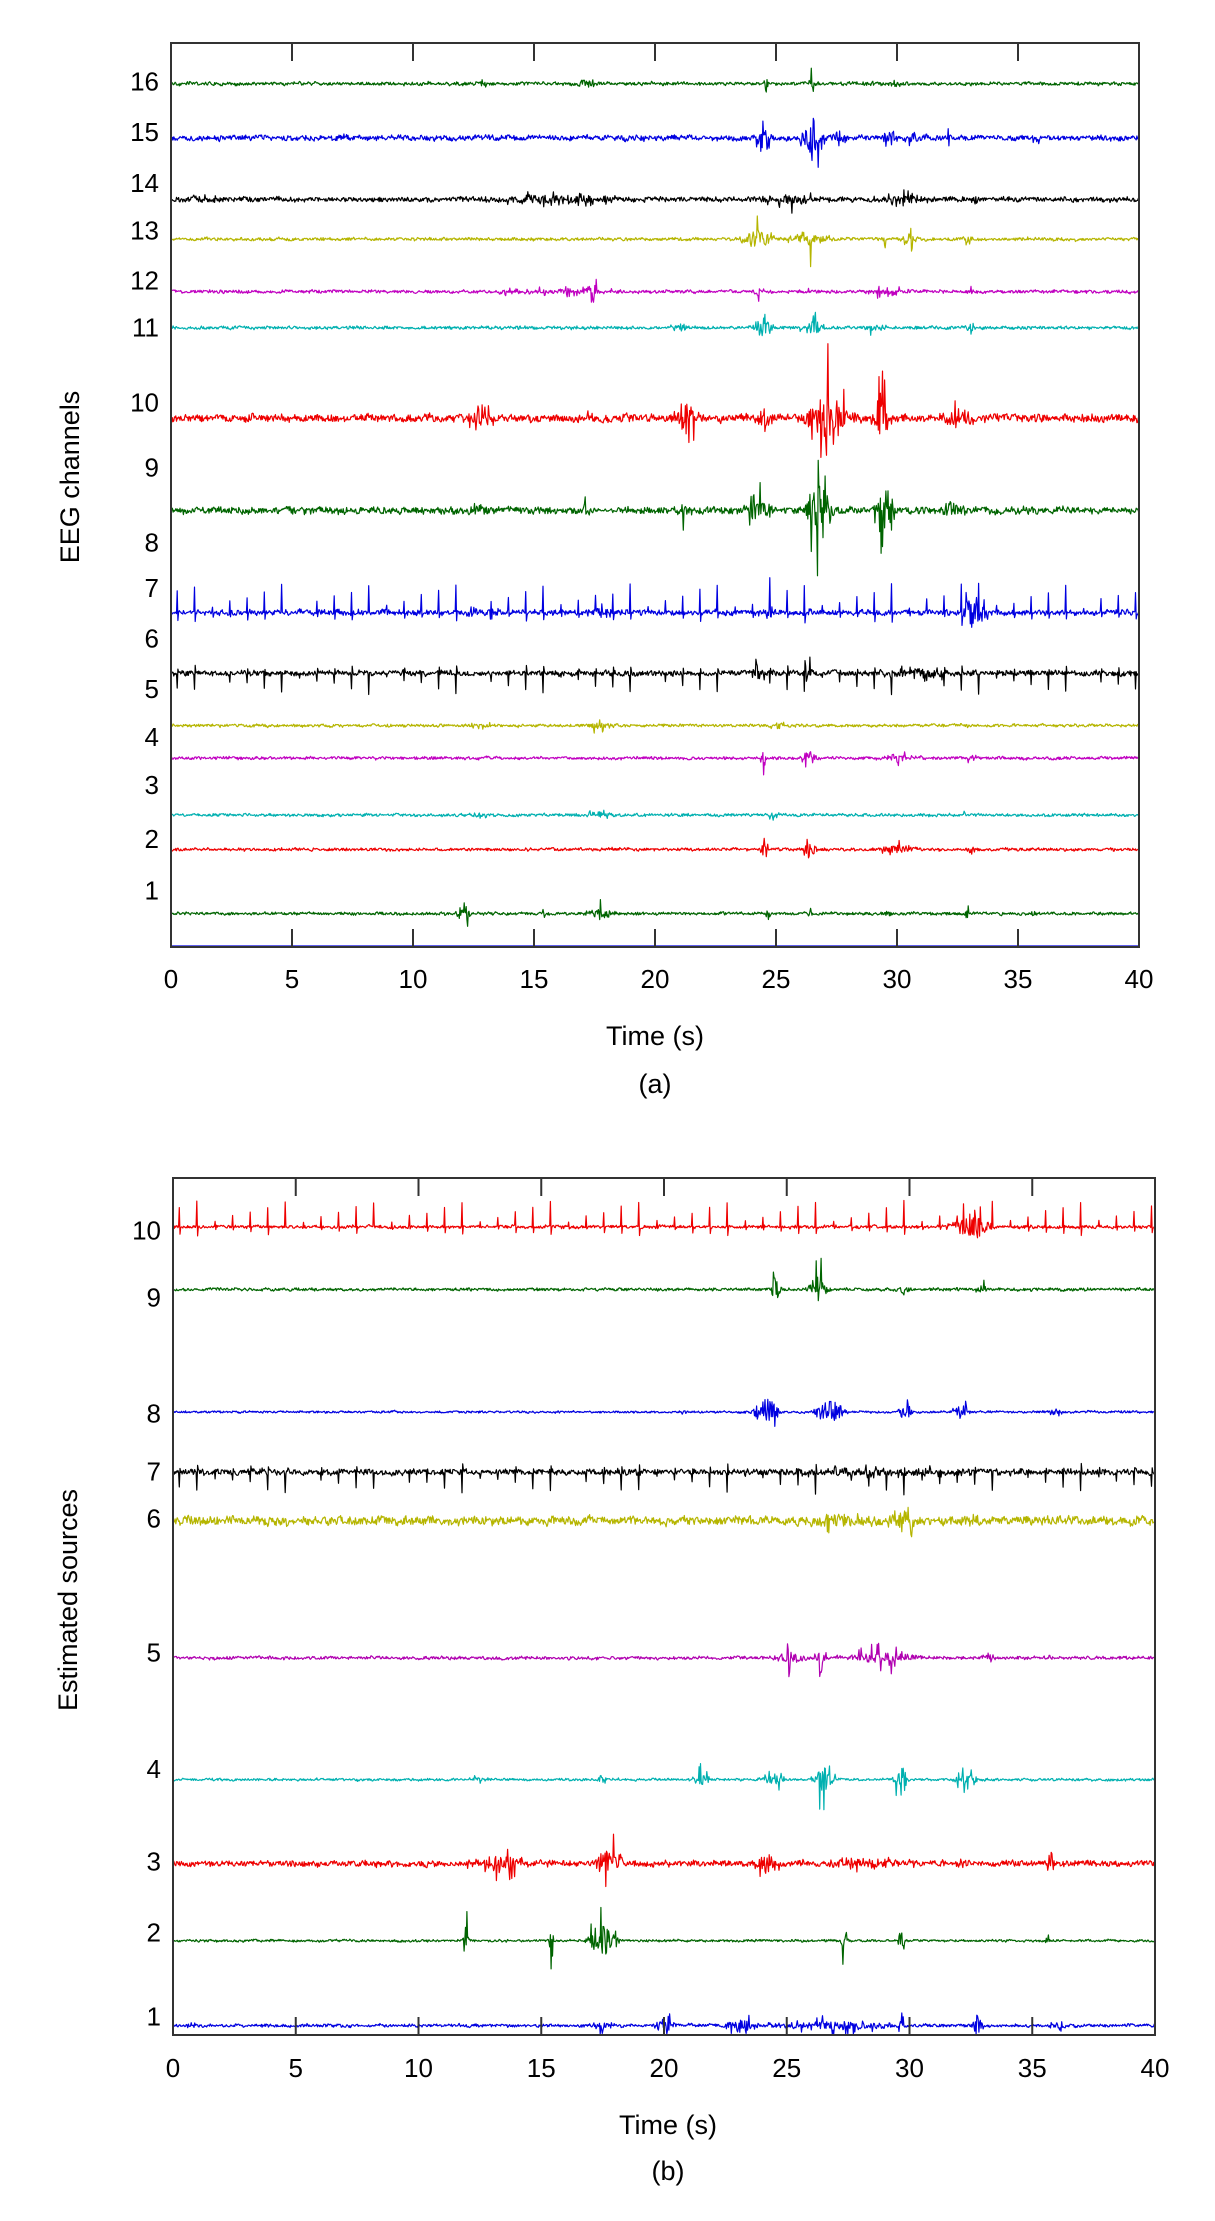 The height and width of the screenshot is (2221, 1215). Describe the element at coordinates (68, 1600) in the screenshot. I see `panel-b-y-axis-label: Estimated sources` at that location.